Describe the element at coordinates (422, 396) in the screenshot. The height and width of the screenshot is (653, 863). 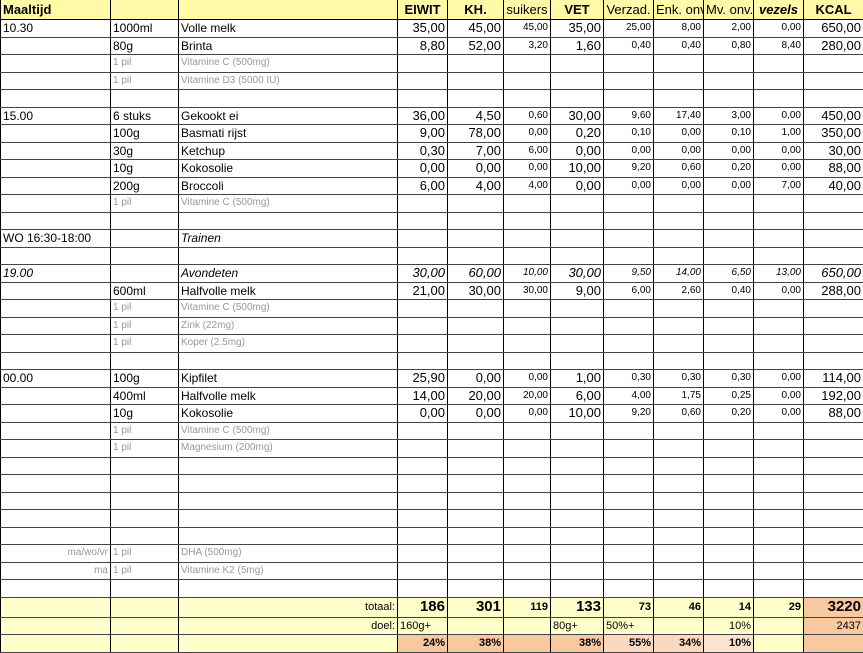
I see `cell-eiwit: 14,00` at that location.